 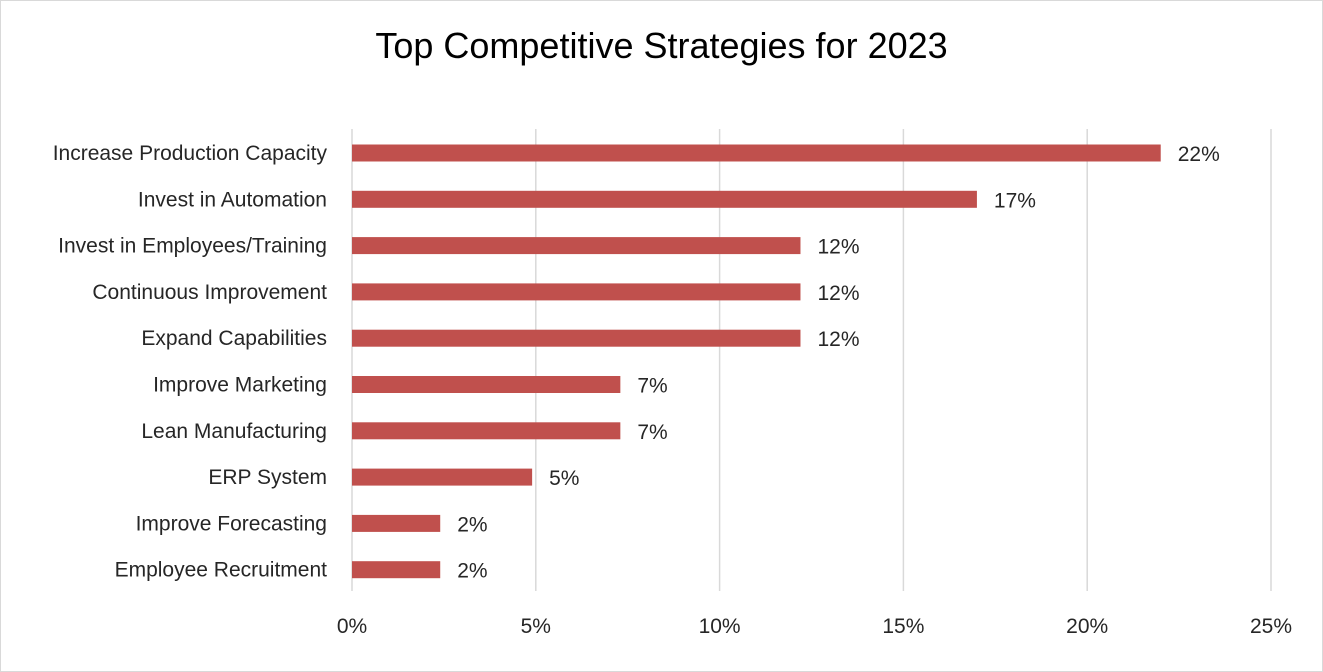 What do you see at coordinates (661, 45) in the screenshot?
I see `chart-title: Top Competitive Strategies for 2023` at bounding box center [661, 45].